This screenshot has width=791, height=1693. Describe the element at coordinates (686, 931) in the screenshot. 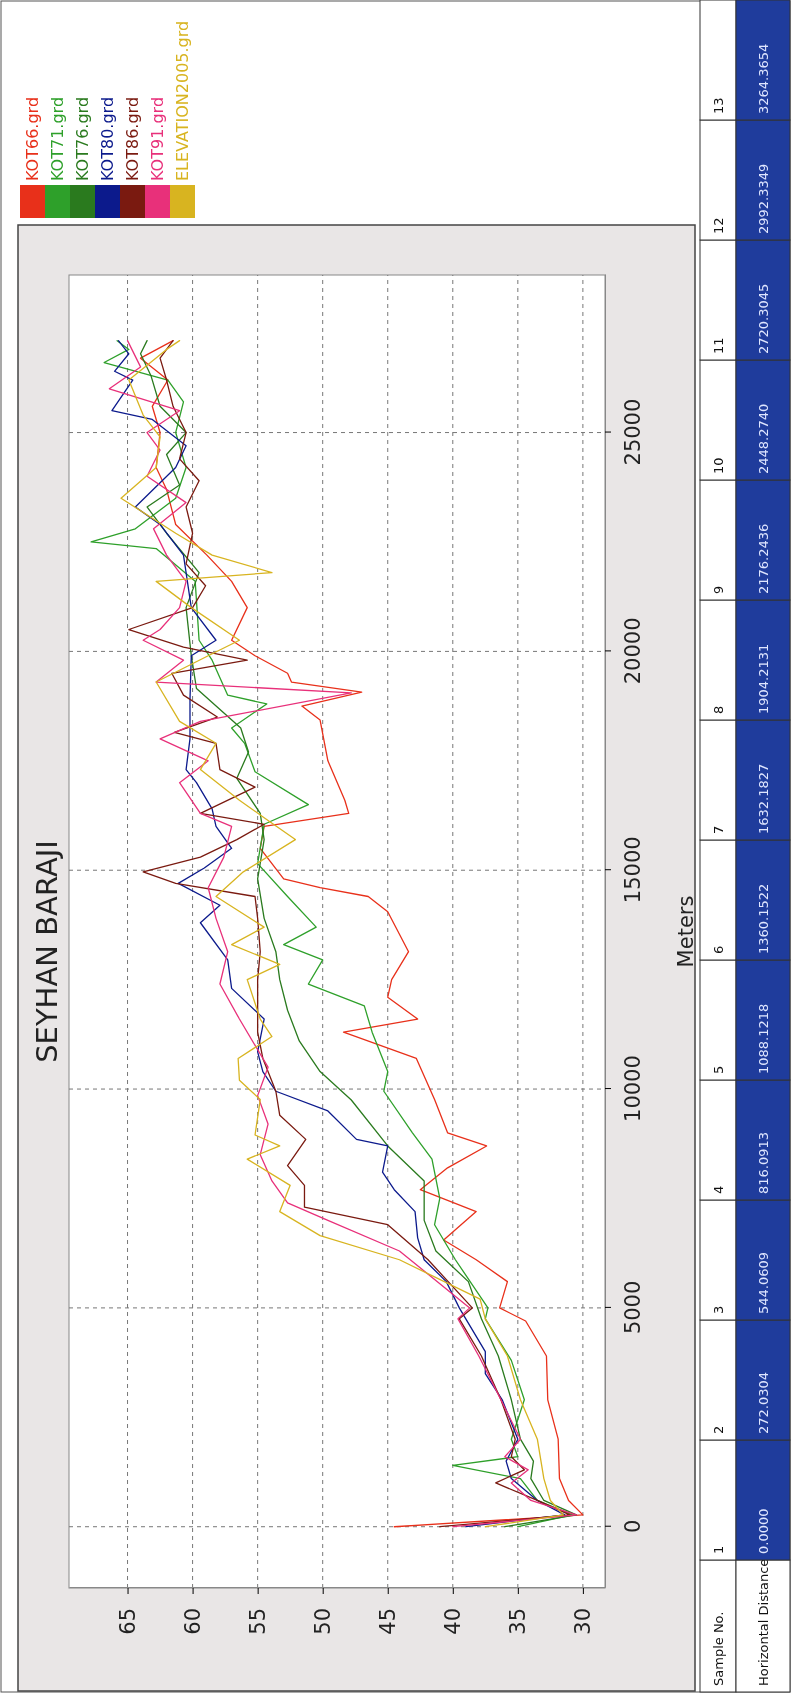

I see `y-axis-title: Meters` at that location.